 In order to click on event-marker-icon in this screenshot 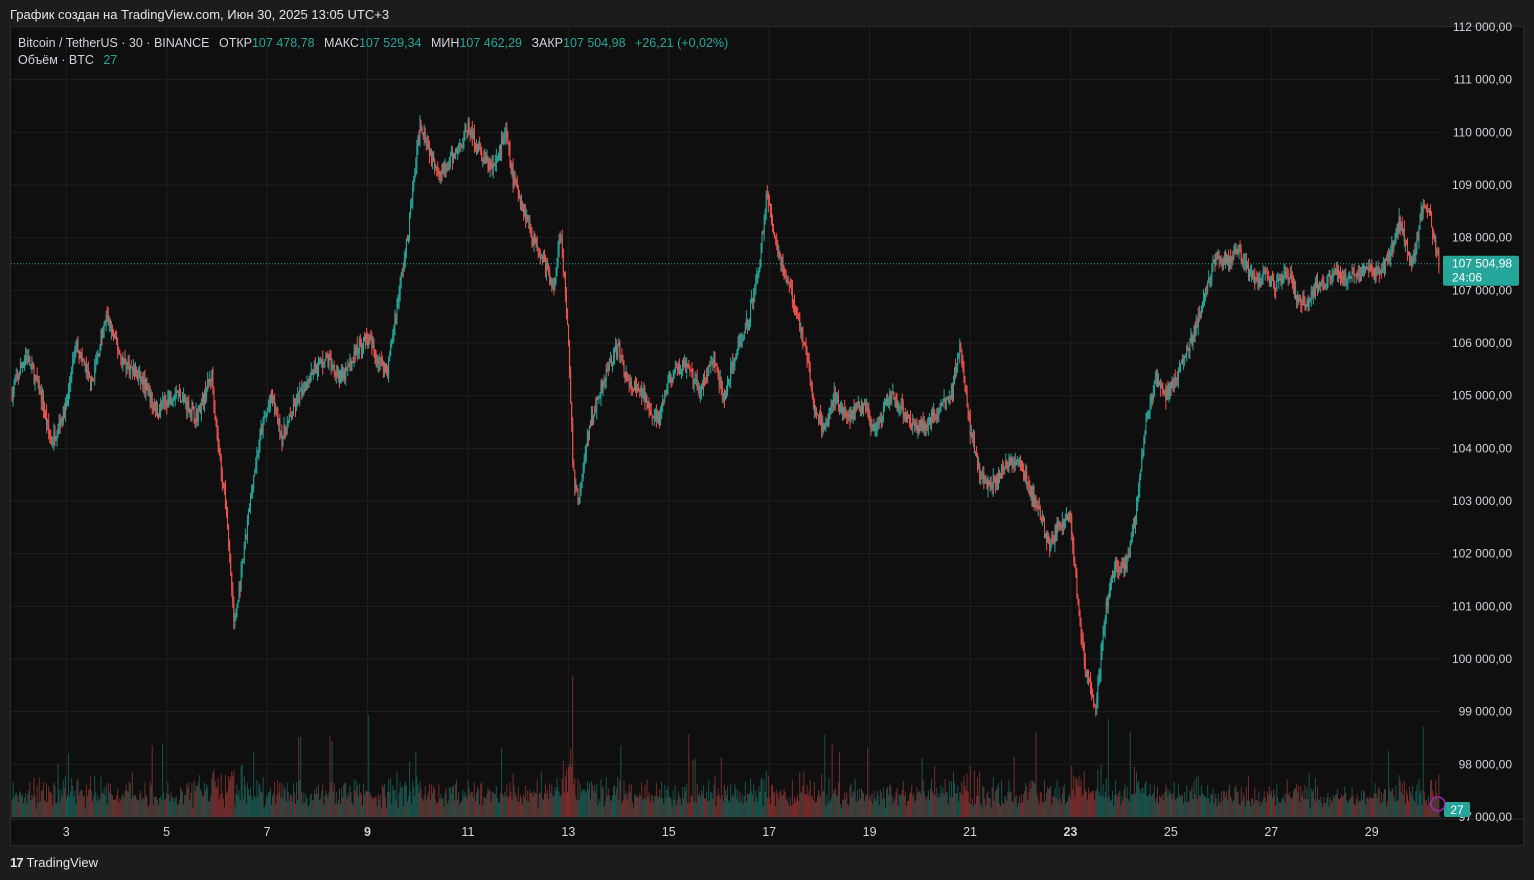, I will do `click(1438, 804)`.